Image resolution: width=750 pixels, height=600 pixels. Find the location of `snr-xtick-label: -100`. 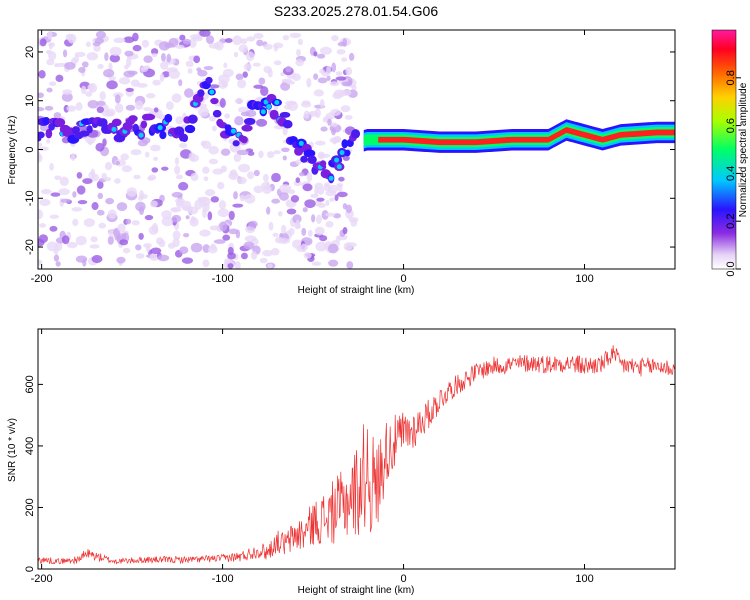

snr-xtick-label: -100 is located at coordinates (223, 579).